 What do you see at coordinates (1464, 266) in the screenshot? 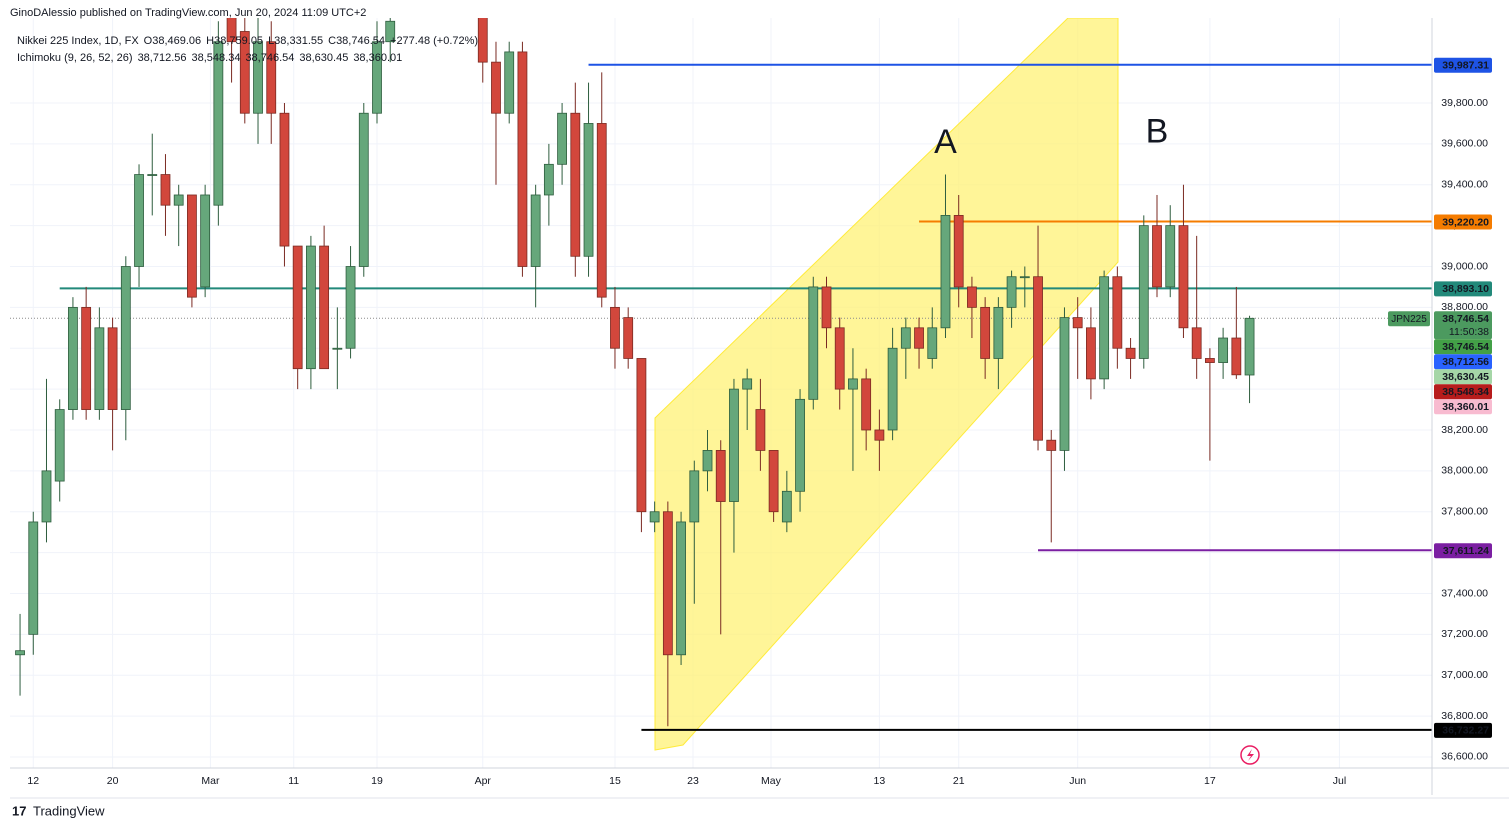
I see `y-tick-label: 39,000.00` at bounding box center [1464, 266].